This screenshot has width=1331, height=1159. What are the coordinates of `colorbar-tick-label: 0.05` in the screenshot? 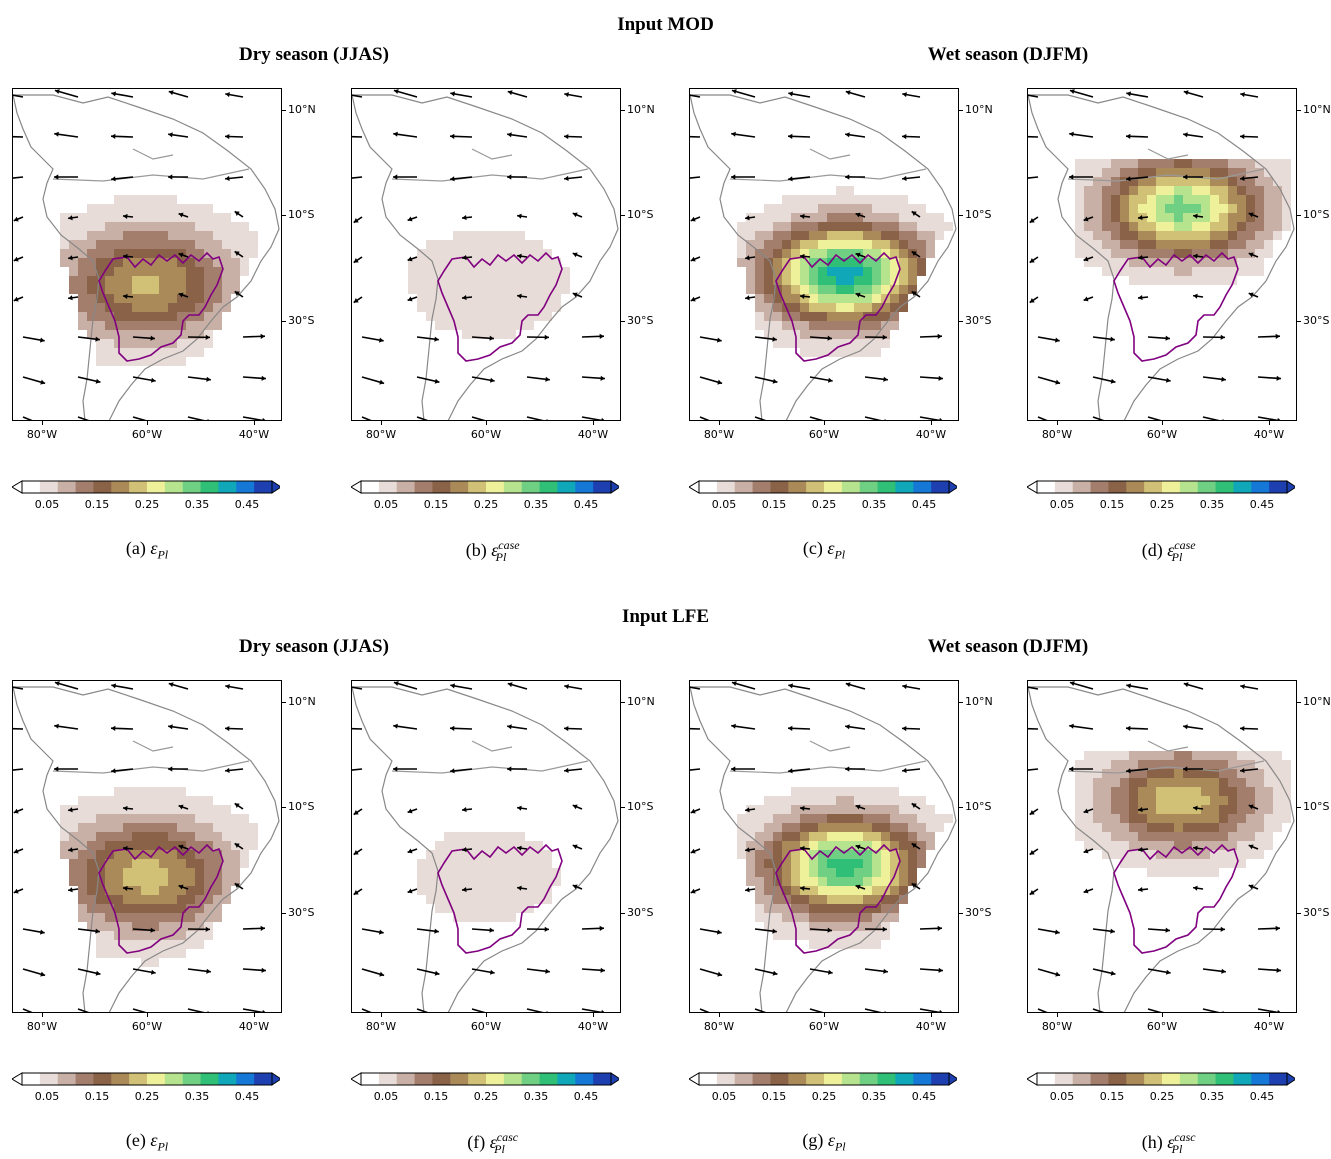 It's located at (47, 504).